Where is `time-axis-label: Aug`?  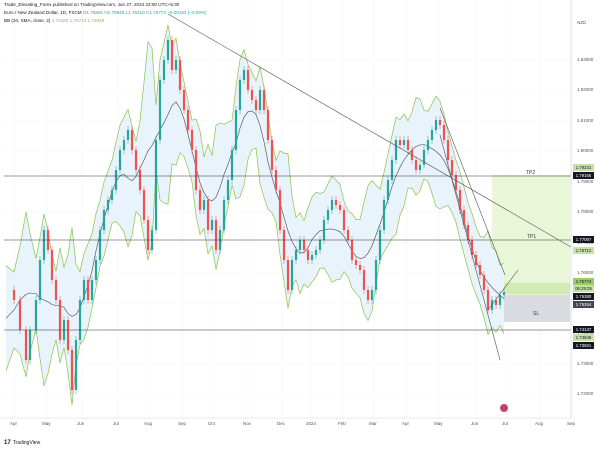
time-axis-label: Aug is located at coordinates (148, 423).